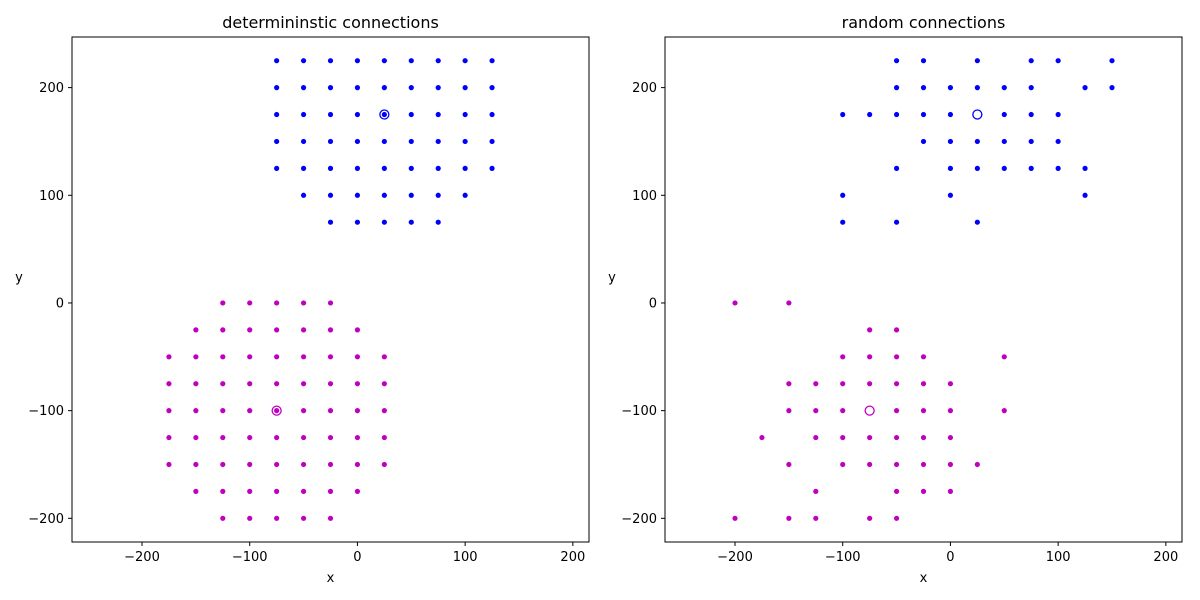 This screenshot has width=1200, height=600. What do you see at coordinates (51, 88) in the screenshot?
I see `y-tick-label: 200` at bounding box center [51, 88].